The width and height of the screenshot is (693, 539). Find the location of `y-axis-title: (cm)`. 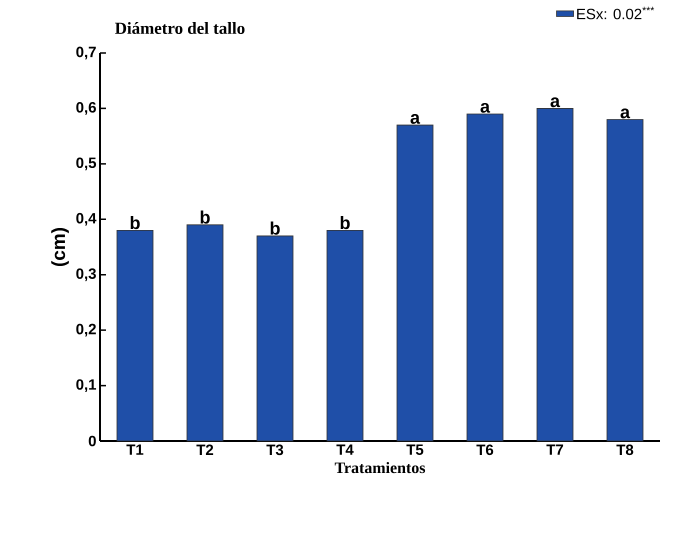

y-axis-title: (cm) is located at coordinates (60, 247).